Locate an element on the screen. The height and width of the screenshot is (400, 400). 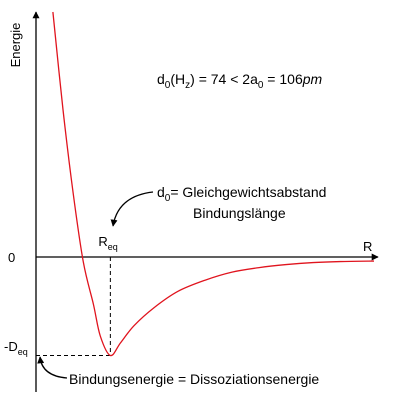
x-axis-label: R is located at coordinates (367, 246).